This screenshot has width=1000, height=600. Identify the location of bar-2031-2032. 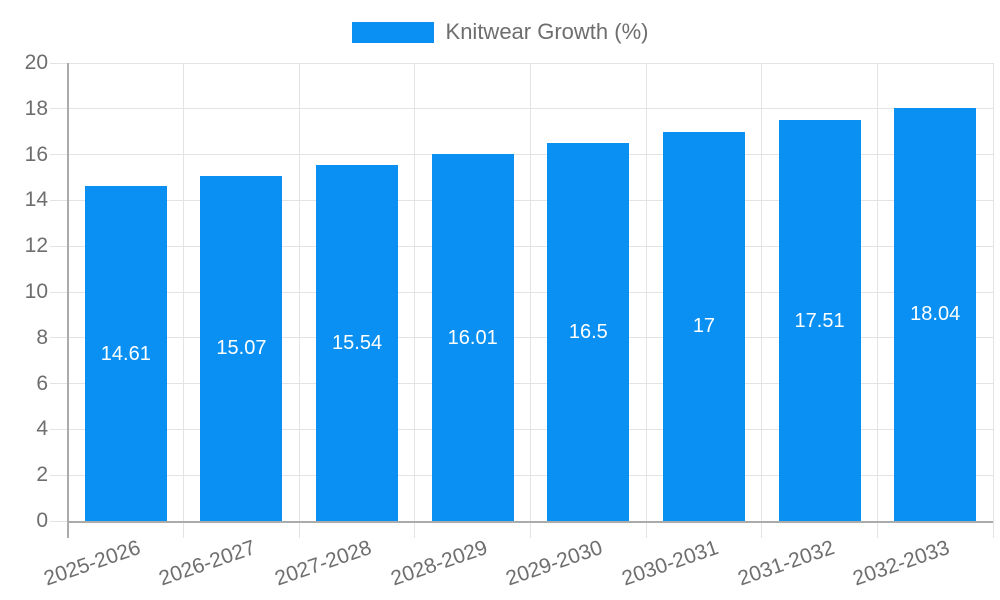
(819, 320).